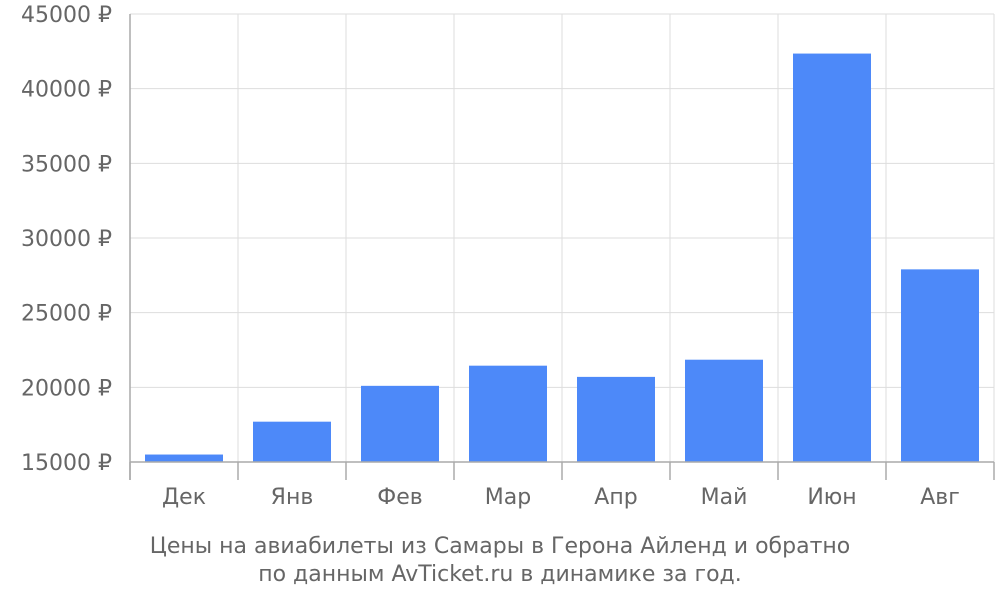 The image size is (1000, 600). What do you see at coordinates (66, 314) in the screenshot?
I see `y-tick-label: 25000 ₽` at bounding box center [66, 314].